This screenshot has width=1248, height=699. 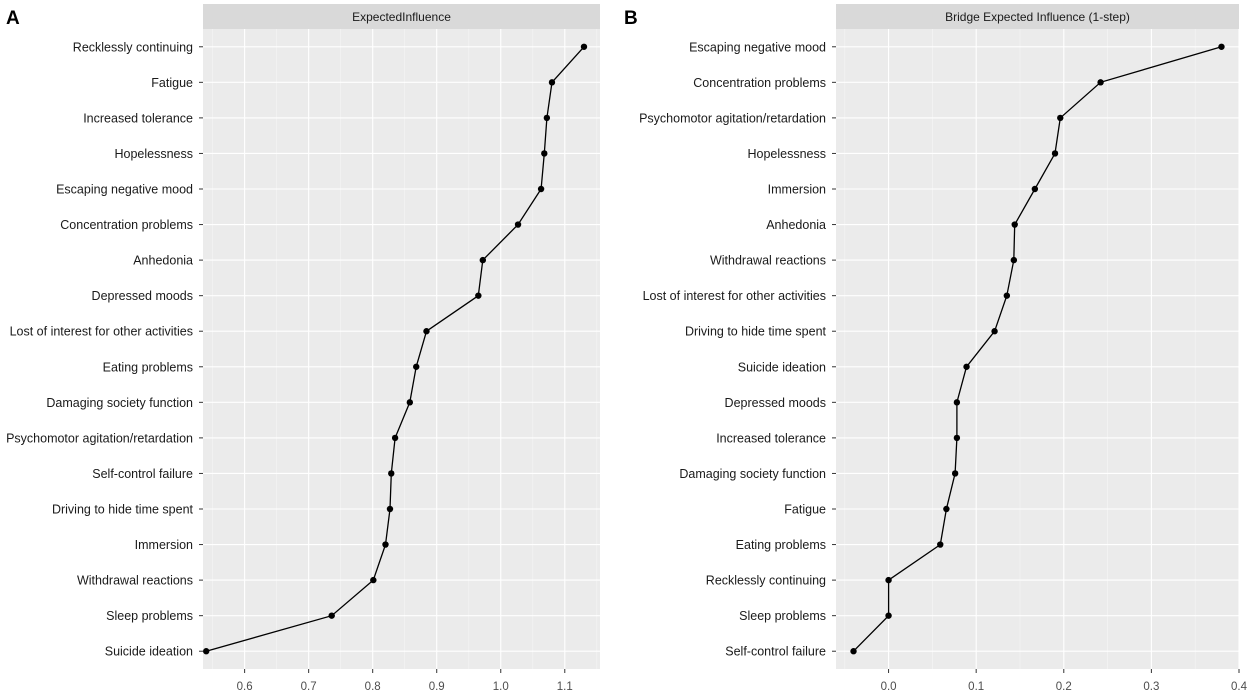 What do you see at coordinates (1151, 687) in the screenshot?
I see `x-tick-label: 0.3` at bounding box center [1151, 687].